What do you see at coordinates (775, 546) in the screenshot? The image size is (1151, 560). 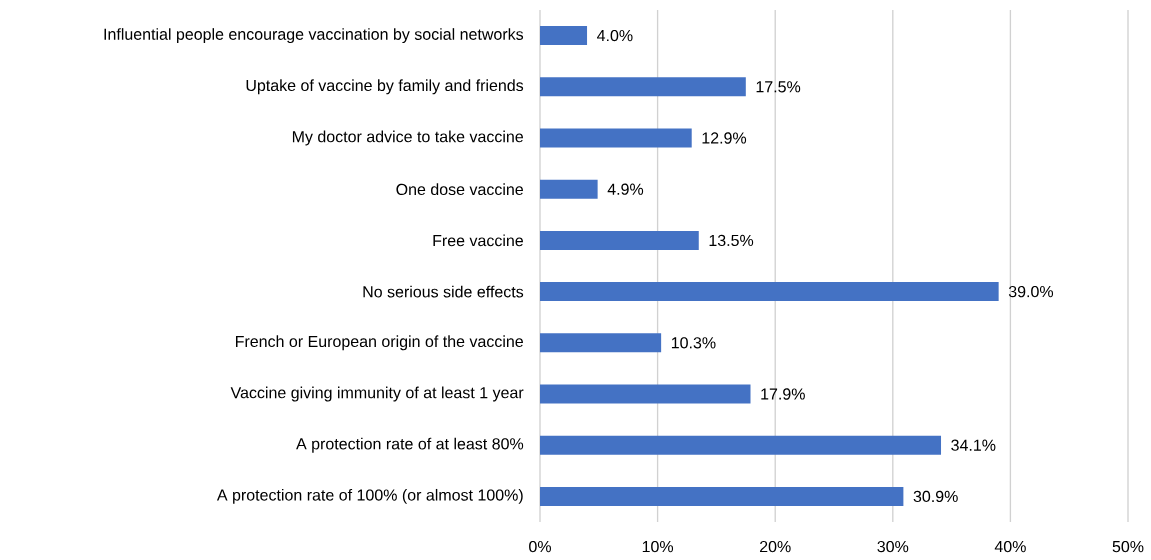 I see `x-tick-label: 20%` at bounding box center [775, 546].